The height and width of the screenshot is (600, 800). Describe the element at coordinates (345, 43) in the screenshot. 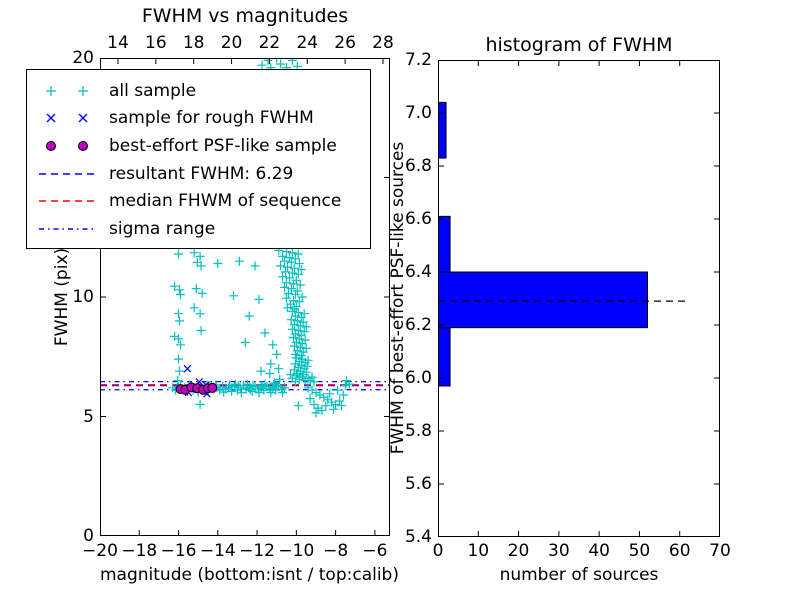

I see `left-top-xtick-label: 26` at that location.